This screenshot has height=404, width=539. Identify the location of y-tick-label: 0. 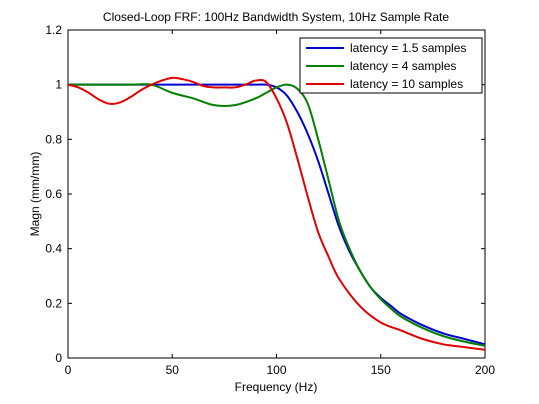
(58, 358).